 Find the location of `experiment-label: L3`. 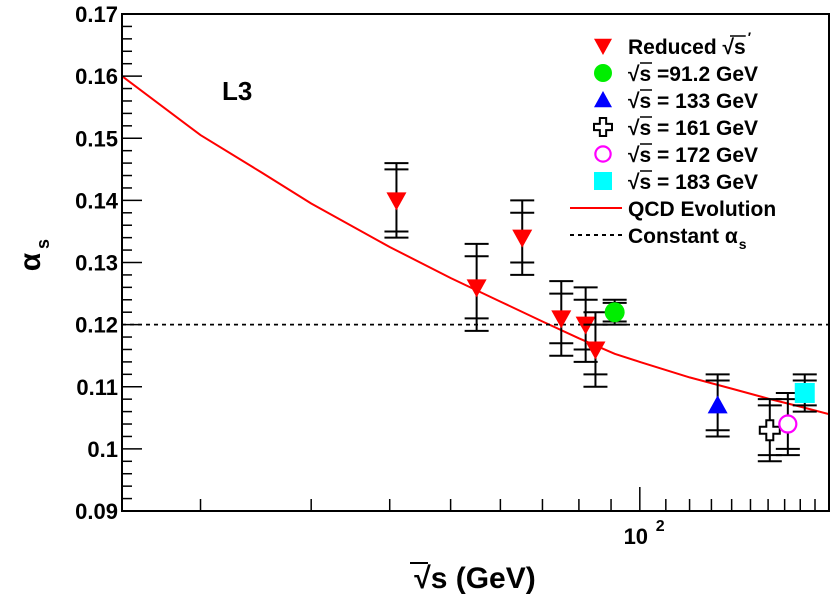

experiment-label: L3 is located at coordinates (237, 91).